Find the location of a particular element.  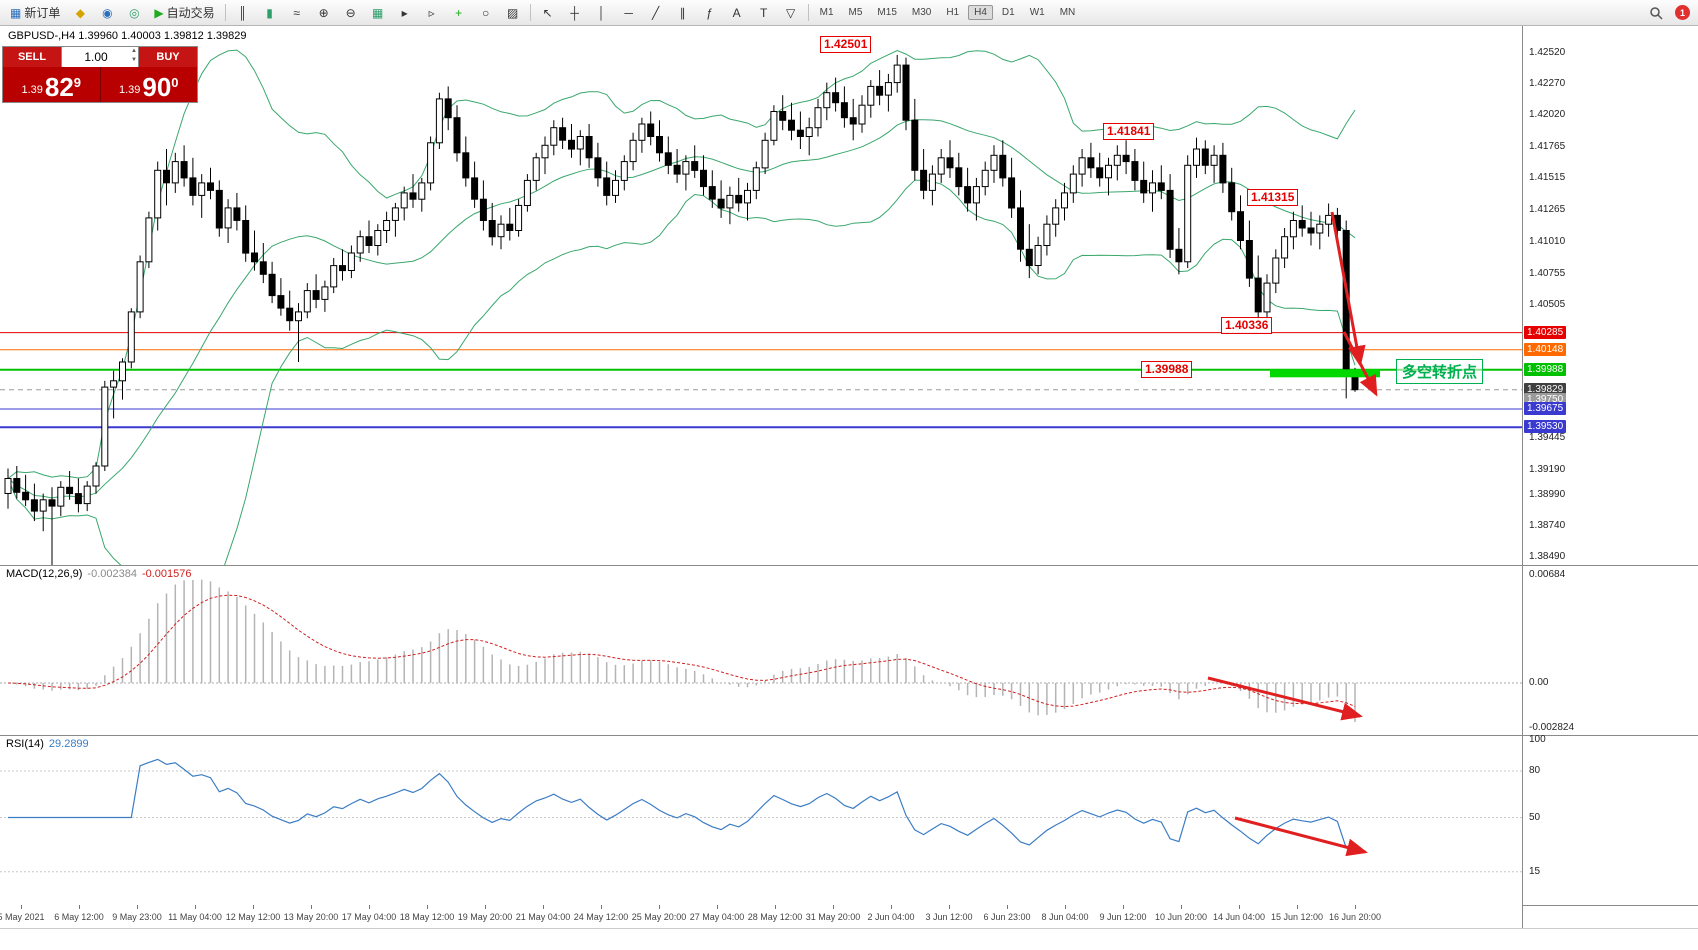

macd-label: MACD(12,26,9) -0.002384 -0.001576 is located at coordinates (99, 574).